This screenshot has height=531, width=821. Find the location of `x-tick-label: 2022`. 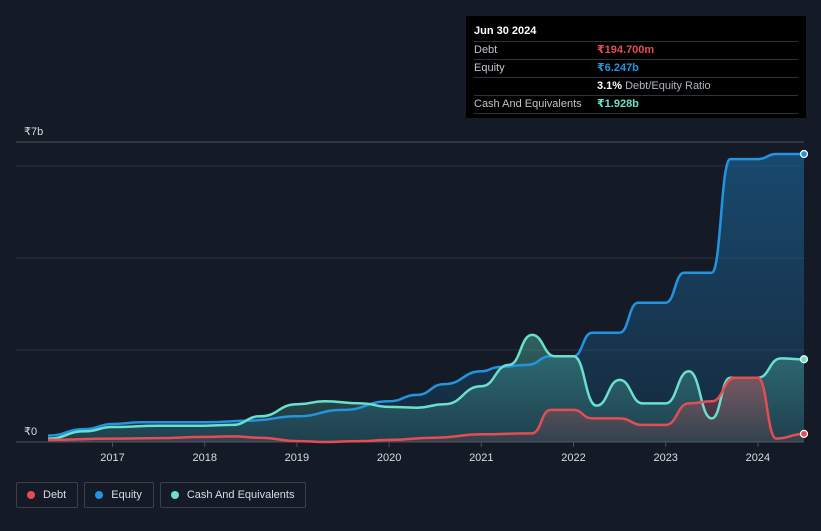

x-tick-label: 2022 is located at coordinates (573, 458).